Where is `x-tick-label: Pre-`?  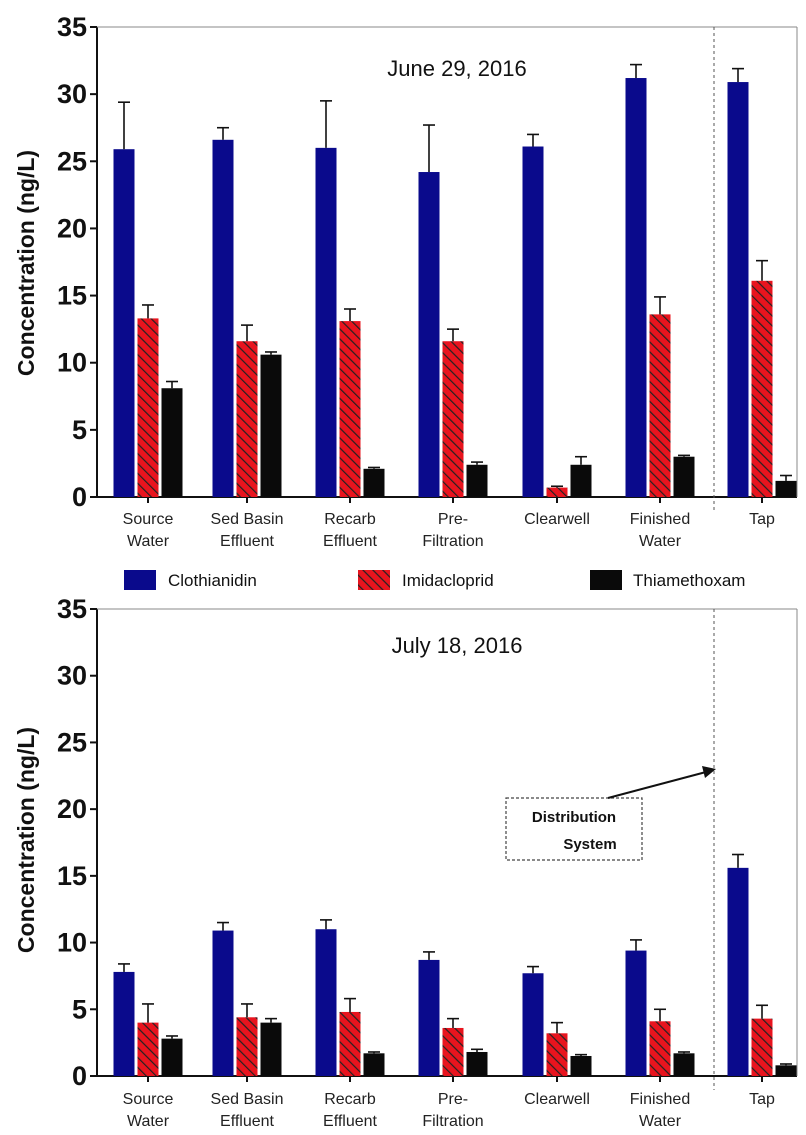 x-tick-label: Pre- is located at coordinates (453, 1099).